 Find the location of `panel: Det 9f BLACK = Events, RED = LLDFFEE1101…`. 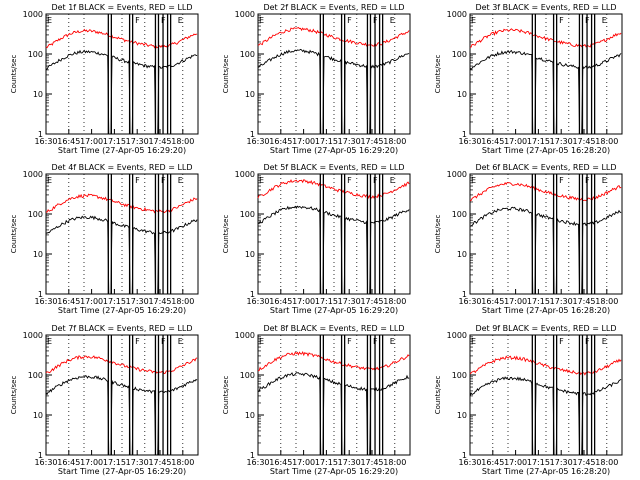

panel: Det 9f BLACK = Events, RED = LLDFFEE1101… is located at coordinates (528, 400).